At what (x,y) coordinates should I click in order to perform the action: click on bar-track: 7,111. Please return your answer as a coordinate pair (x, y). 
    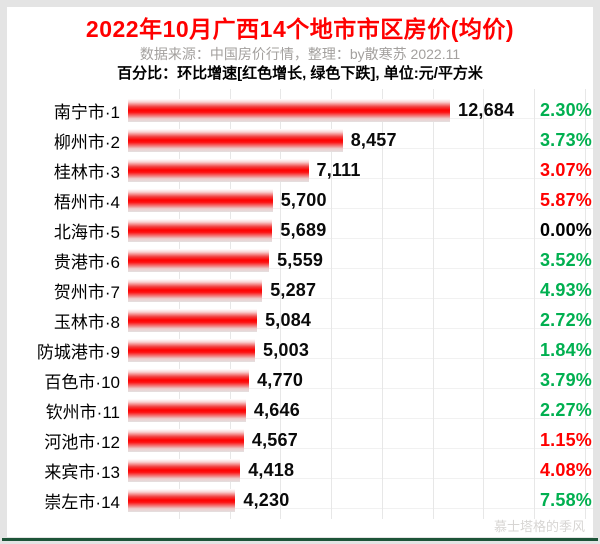
    Looking at the image, I should click on (331, 170).